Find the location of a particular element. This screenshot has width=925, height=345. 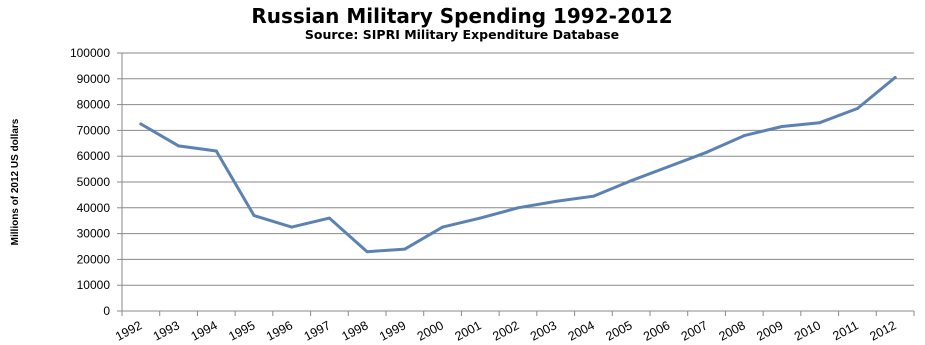

x-tick-label: 1994 is located at coordinates (204, 330).